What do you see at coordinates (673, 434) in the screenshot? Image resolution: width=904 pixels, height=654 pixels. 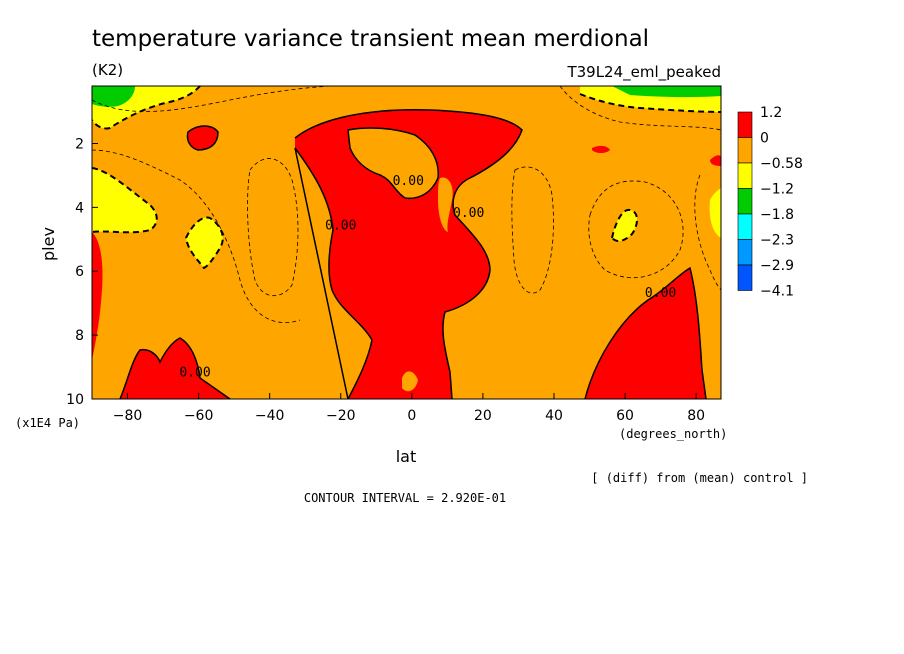 I see `x-axis-units: (degrees_north)` at bounding box center [673, 434].